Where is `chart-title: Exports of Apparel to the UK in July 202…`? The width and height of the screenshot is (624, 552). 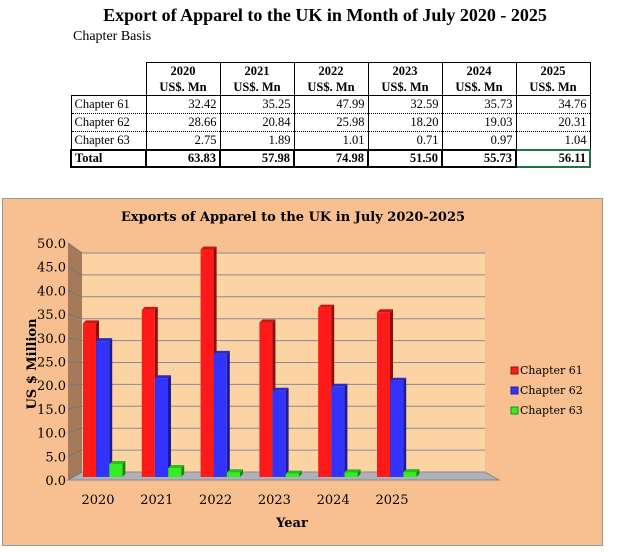 chart-title: Exports of Apparel to the UK in July 202… is located at coordinates (293, 217).